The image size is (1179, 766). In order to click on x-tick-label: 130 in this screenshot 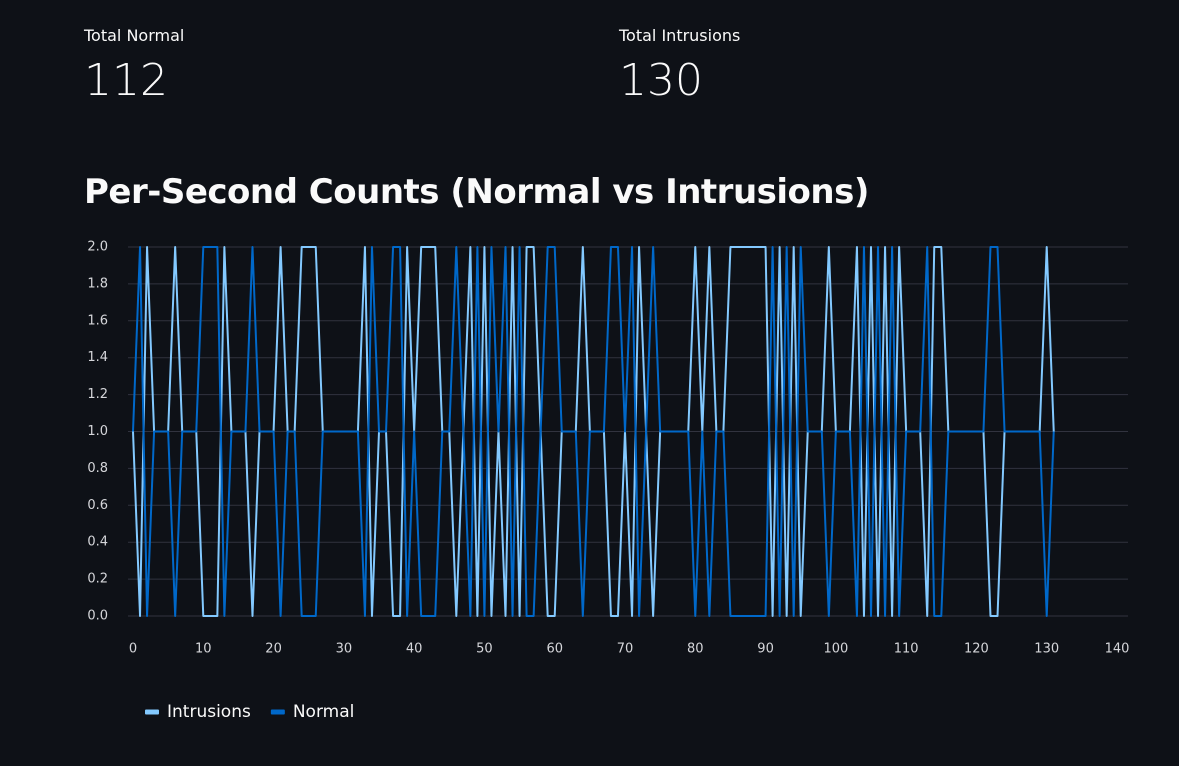, I will do `click(1046, 649)`.